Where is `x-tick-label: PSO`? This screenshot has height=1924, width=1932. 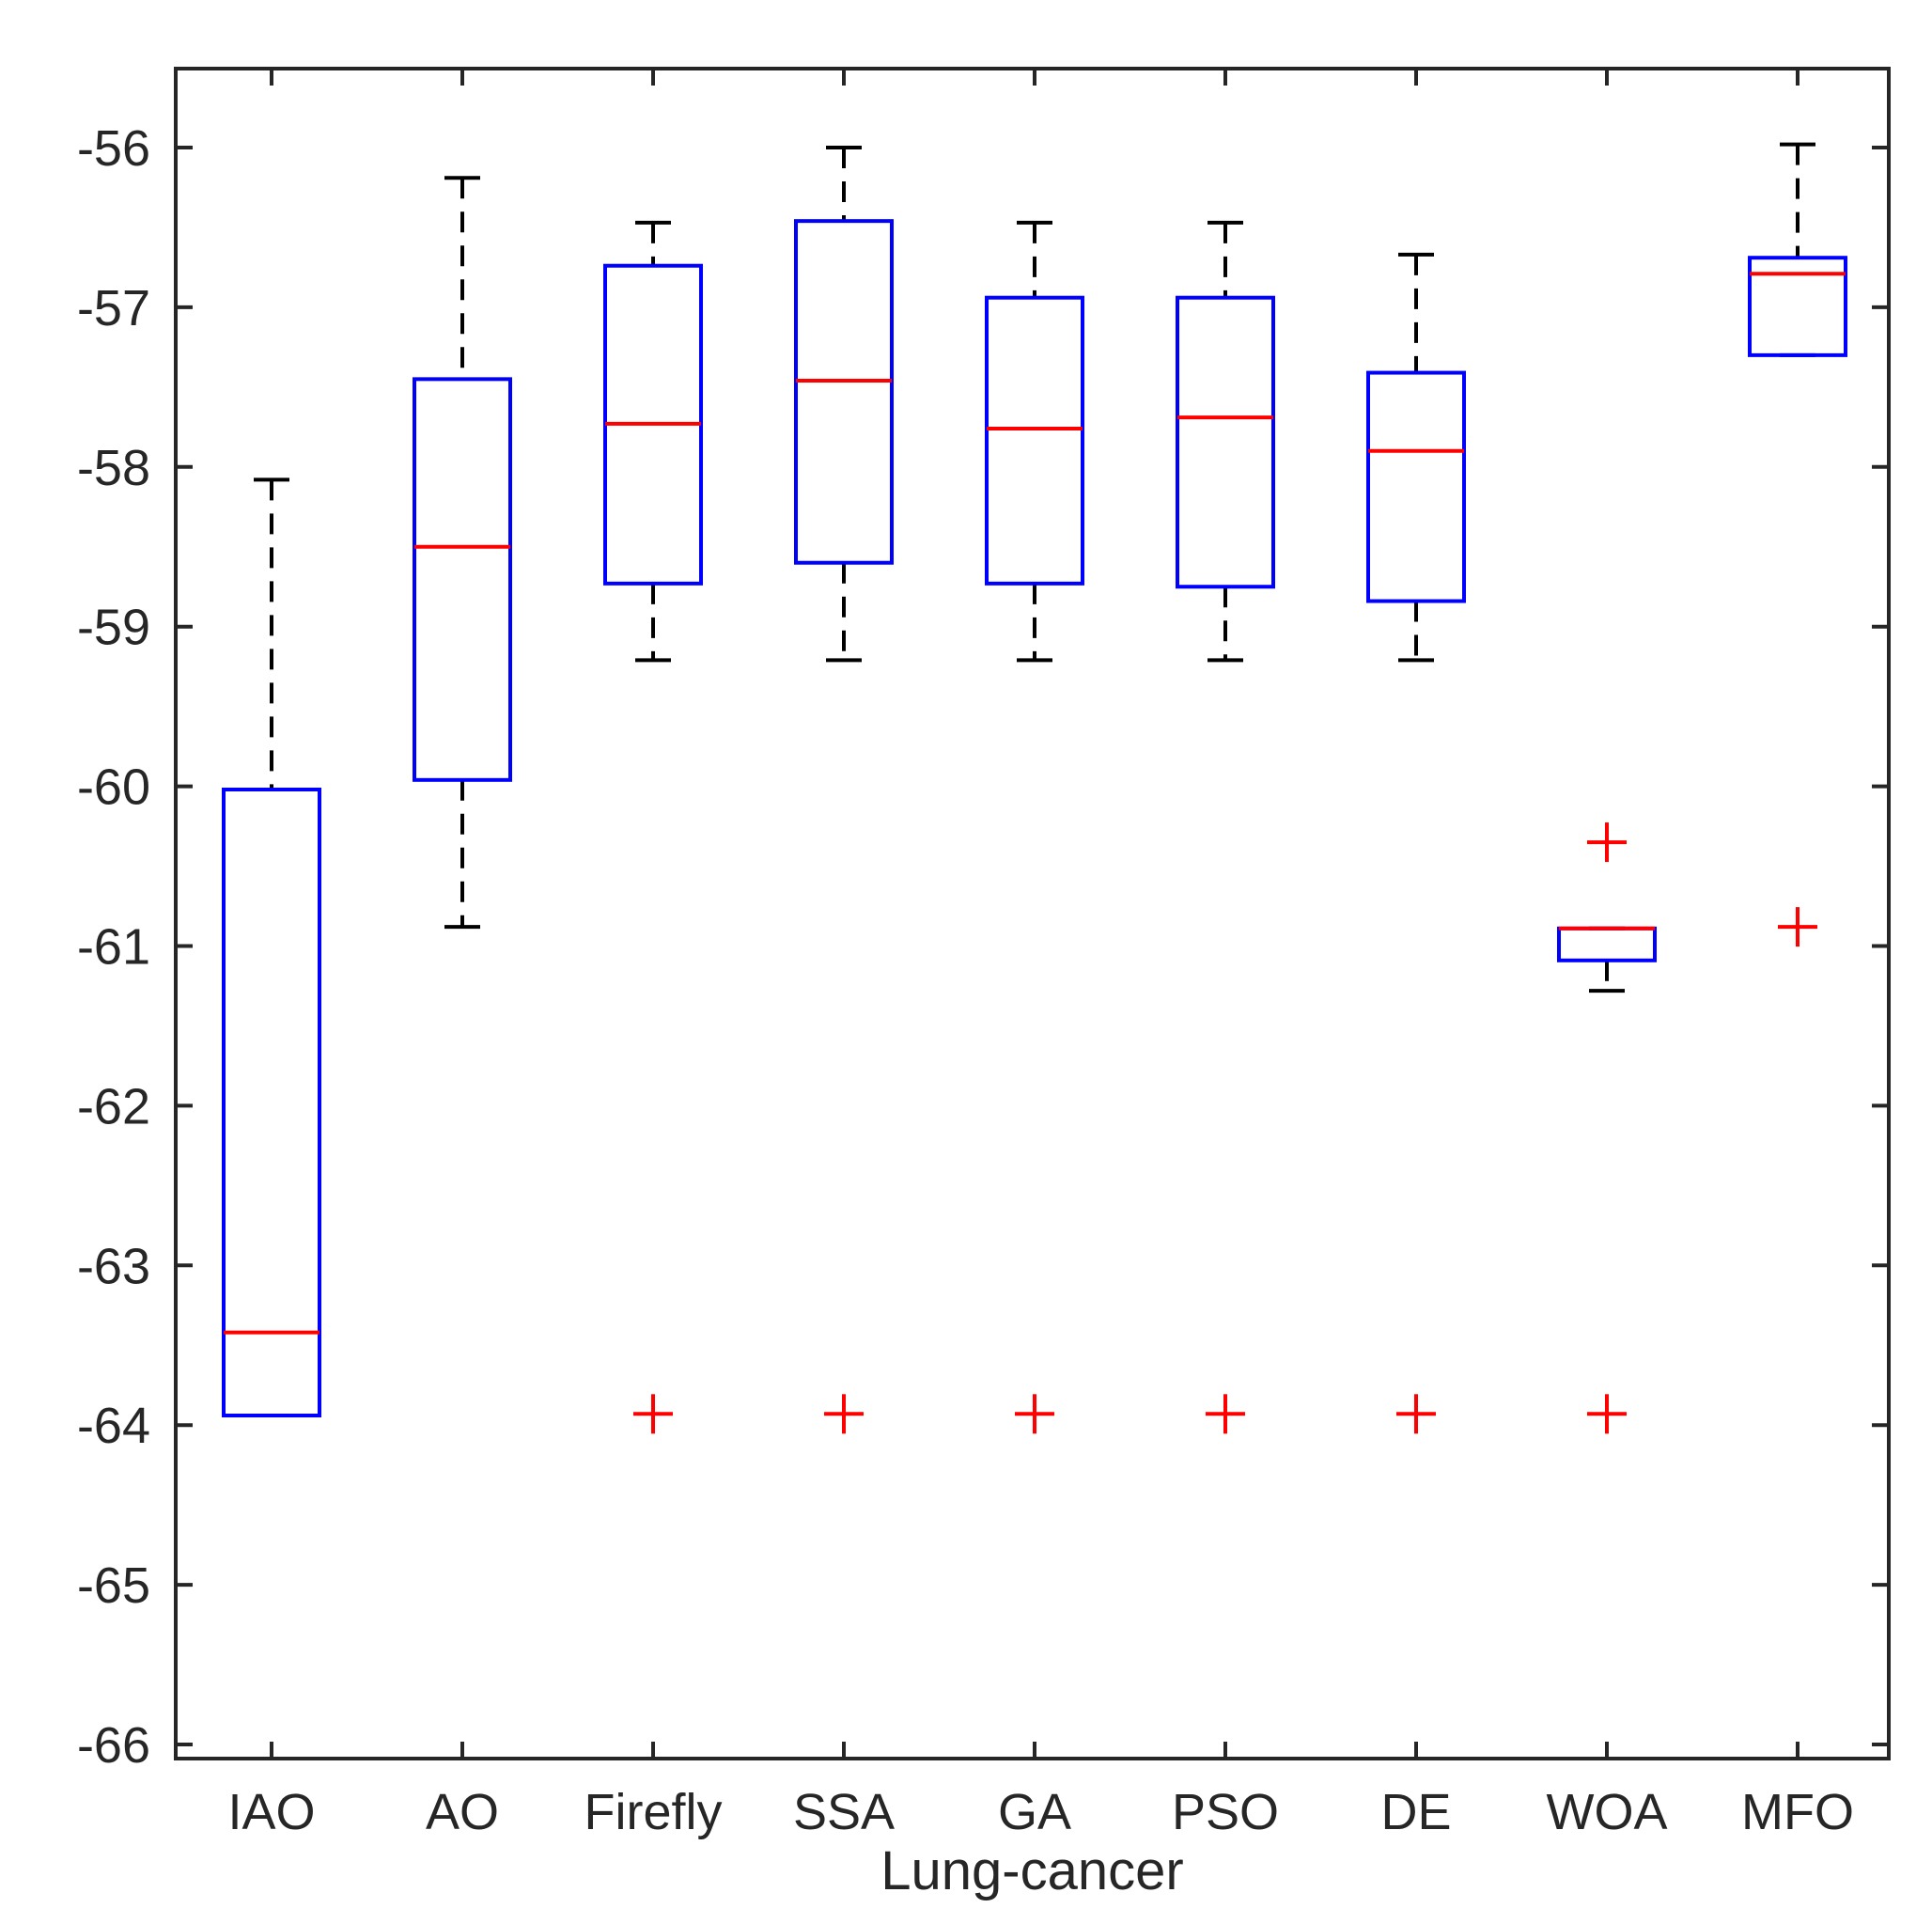
x-tick-label: PSO is located at coordinates (1225, 1812).